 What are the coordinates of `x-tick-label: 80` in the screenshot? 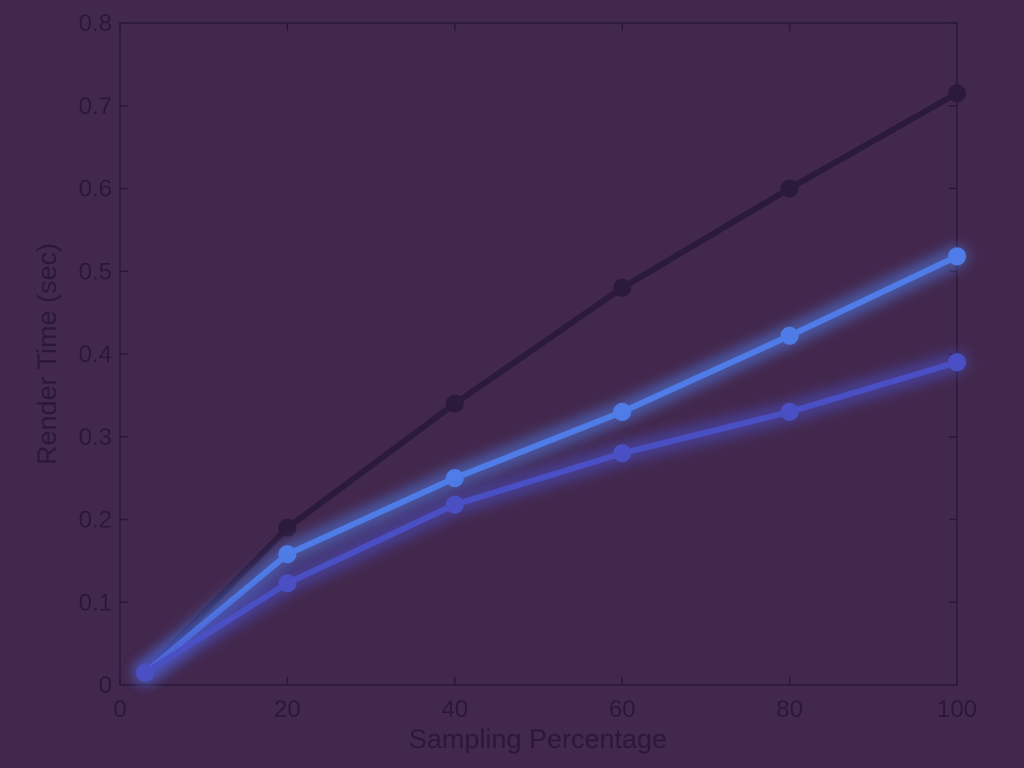 It's located at (789, 709).